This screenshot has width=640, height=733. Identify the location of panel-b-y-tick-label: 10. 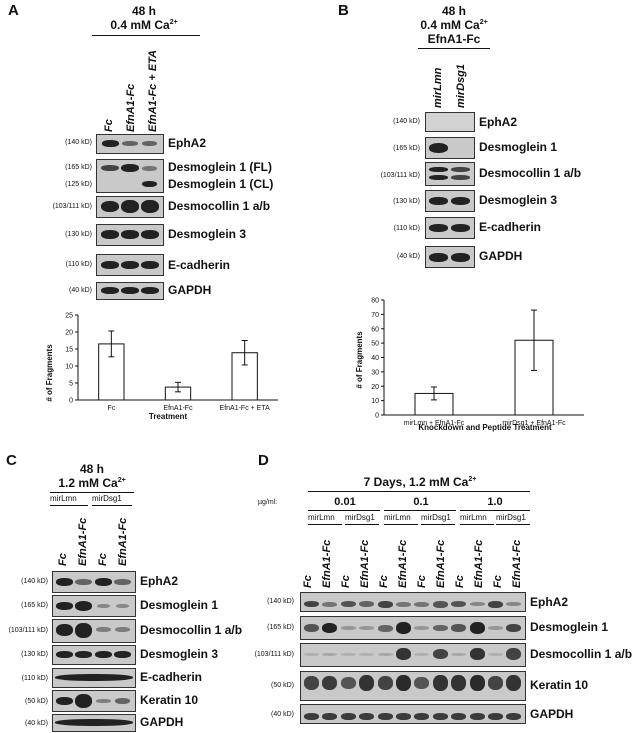
(375, 401).